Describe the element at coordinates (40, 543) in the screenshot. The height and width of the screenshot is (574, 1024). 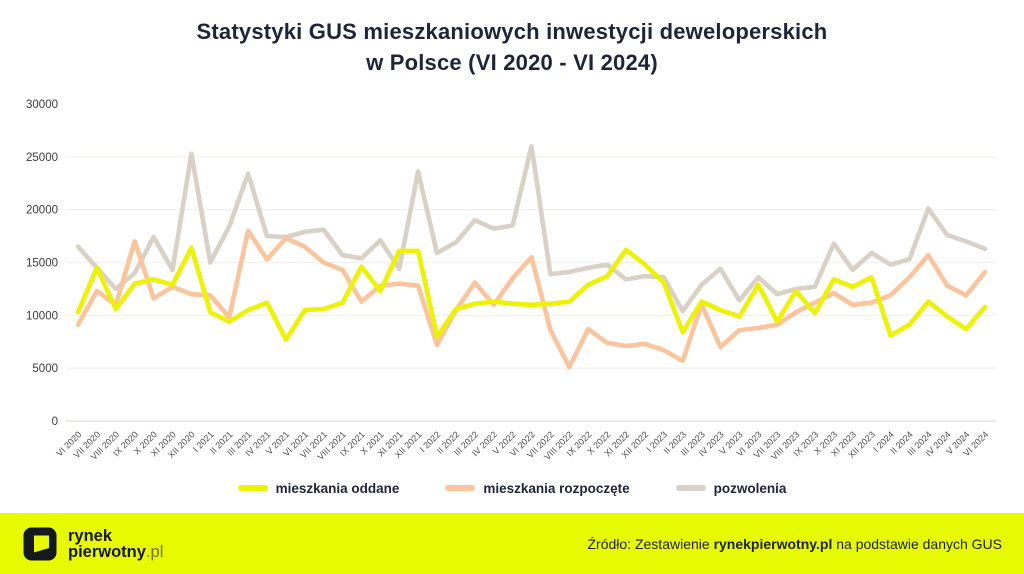
I see `cube-logo-icon` at that location.